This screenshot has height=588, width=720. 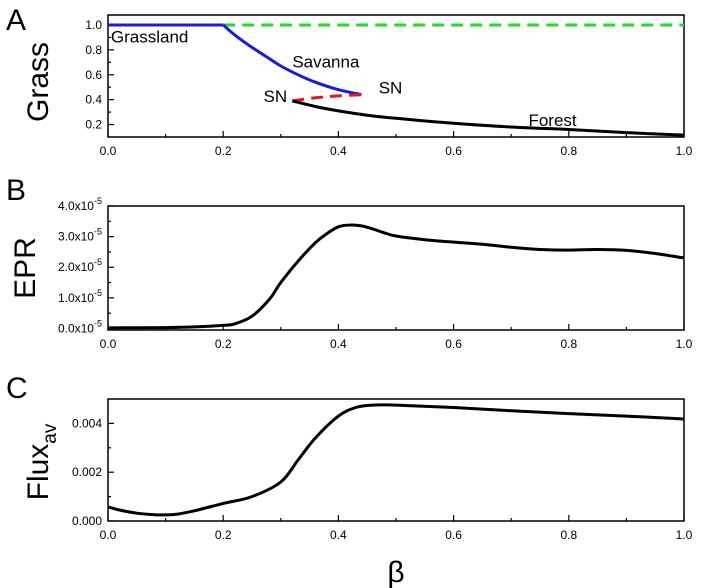 What do you see at coordinates (568, 344) in the screenshot?
I see `panel-b-x-tick-label: 0.8` at bounding box center [568, 344].